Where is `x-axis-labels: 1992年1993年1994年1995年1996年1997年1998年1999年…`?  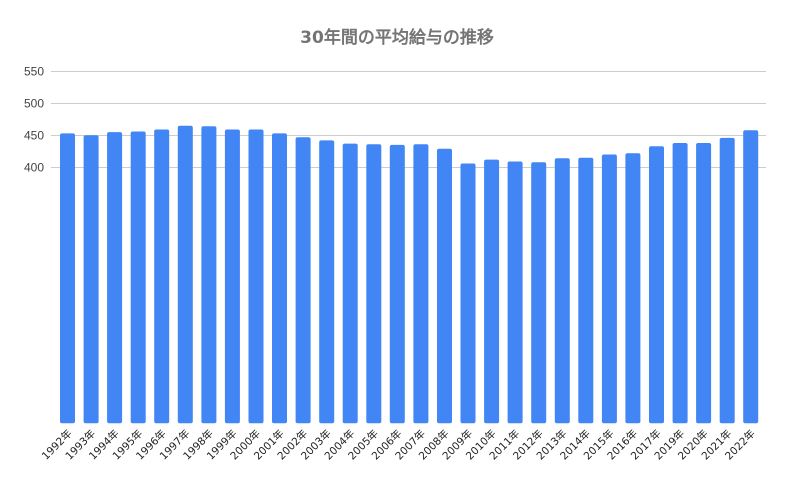
x-axis-labels: 1992年1993年1994年1995年1996年1997年1998年1999年… is located at coordinates (398, 445).